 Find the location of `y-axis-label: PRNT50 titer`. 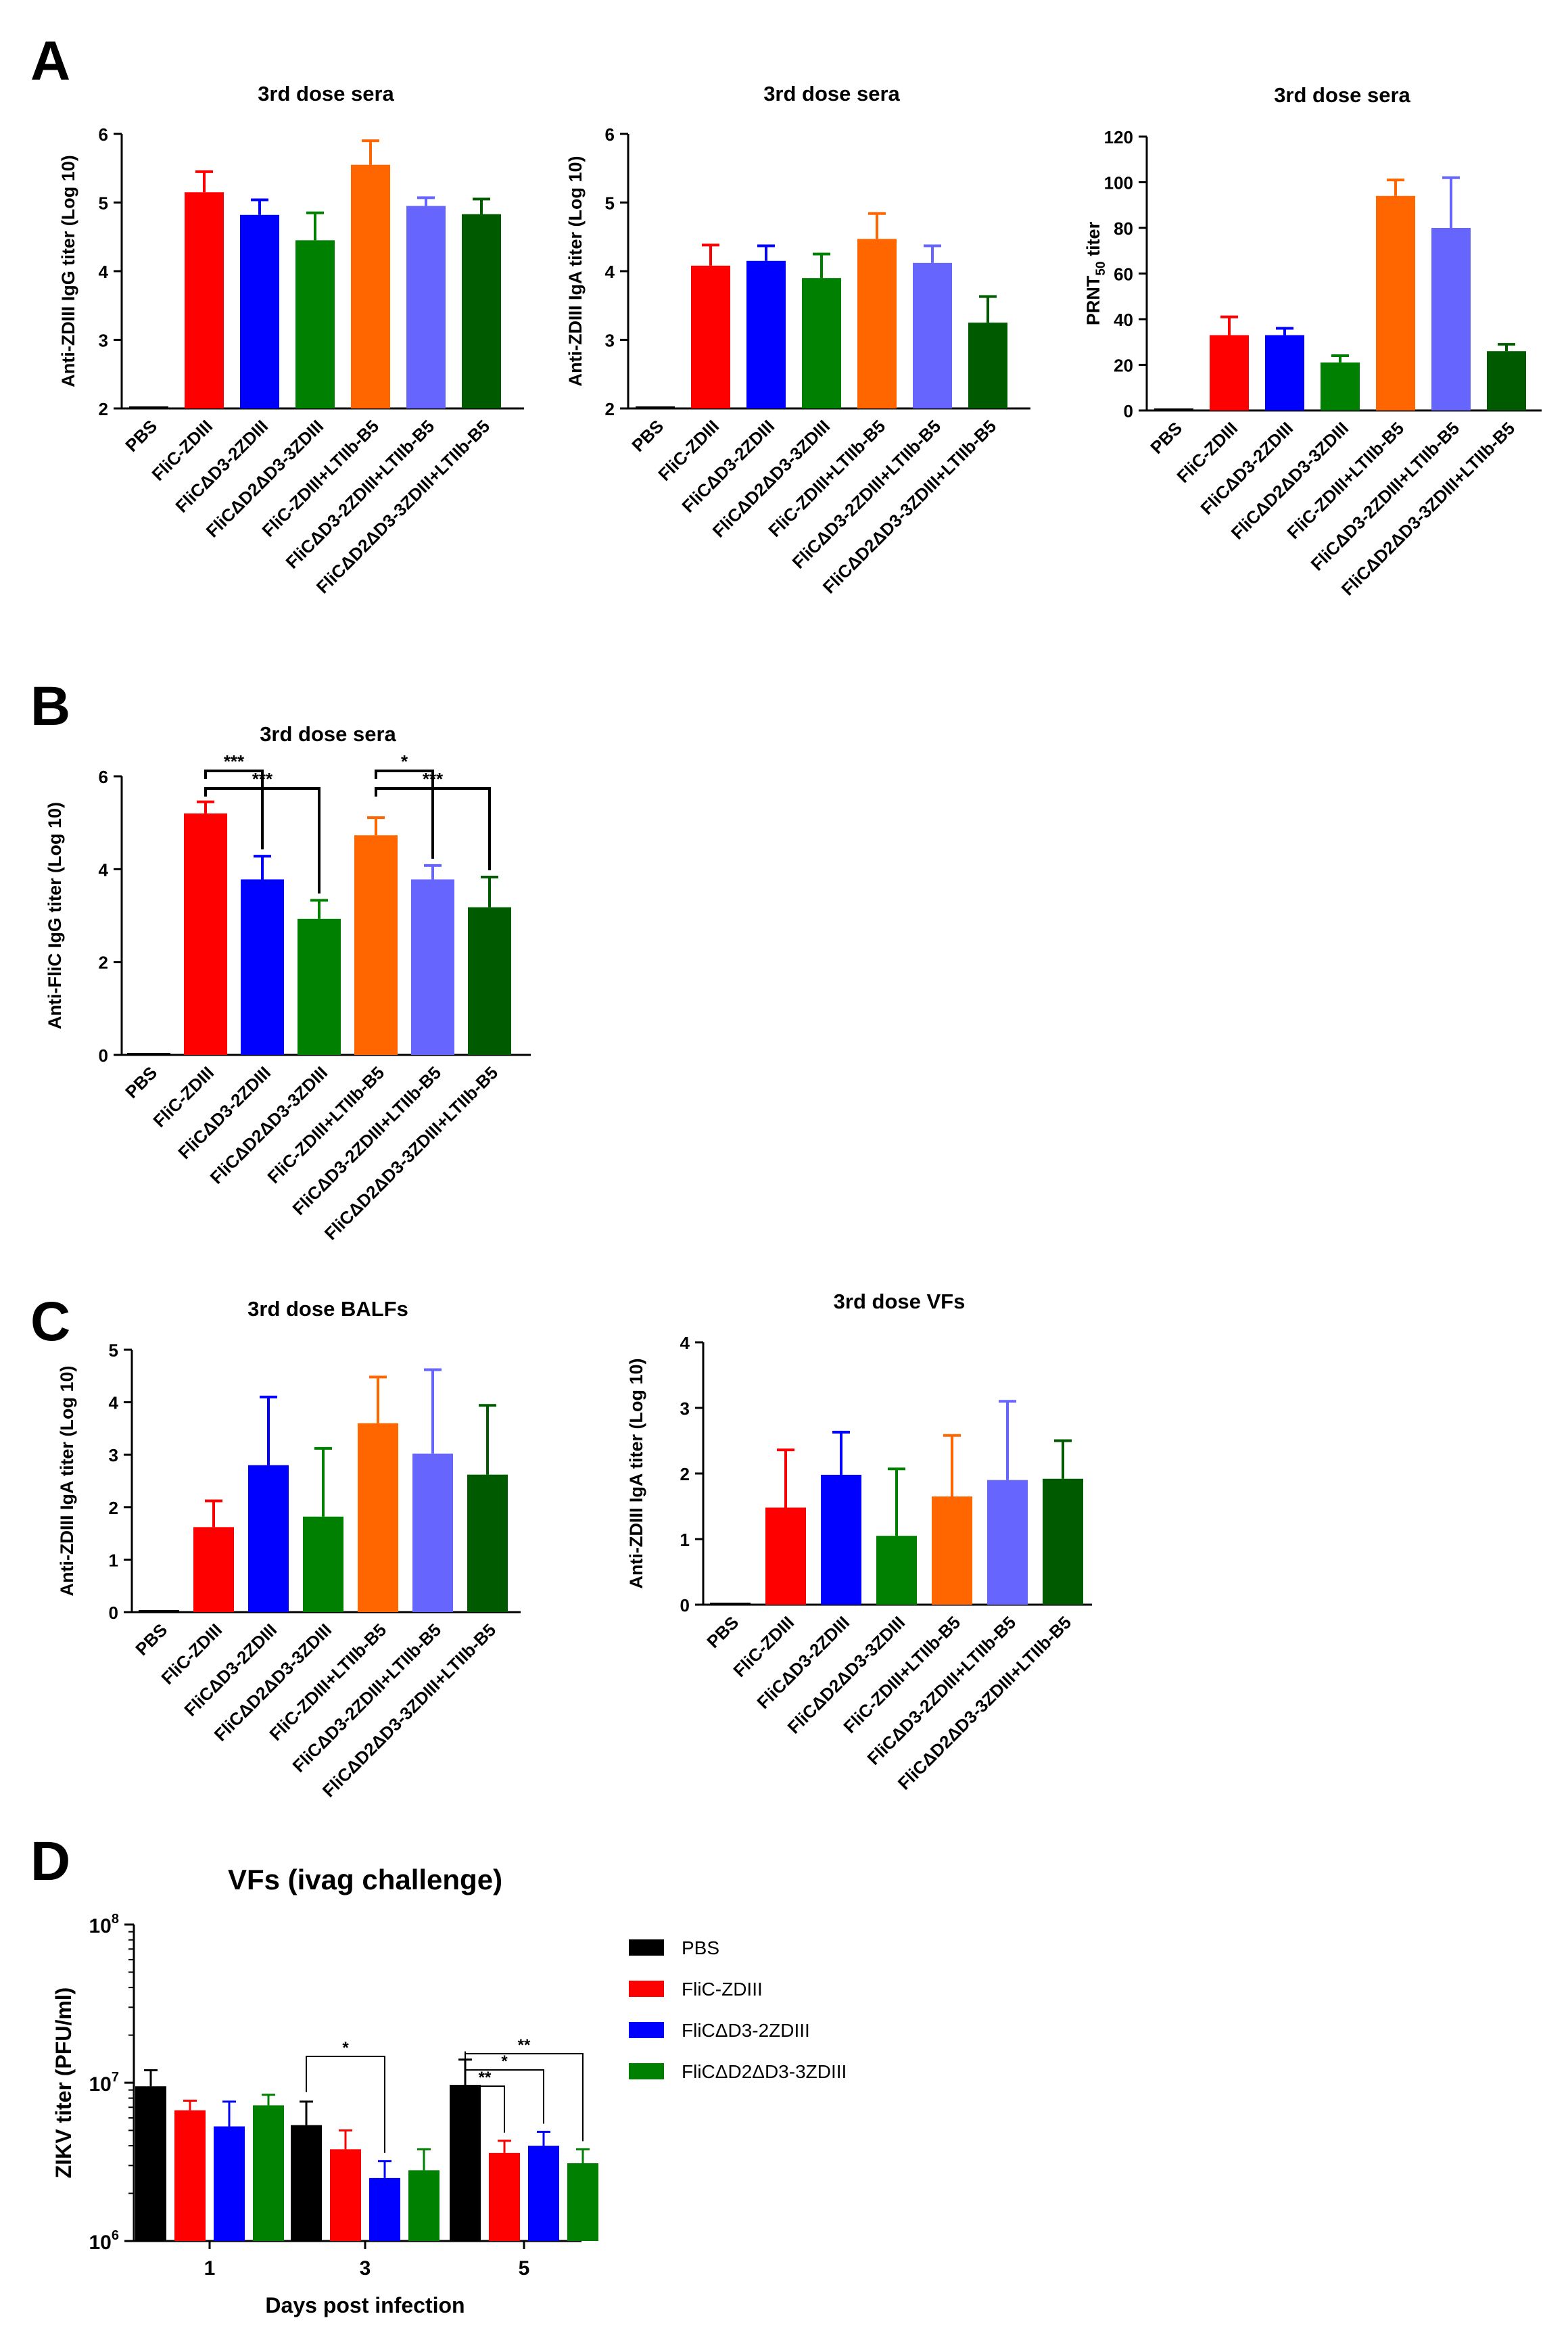

y-axis-label: PRNT50 titer is located at coordinates (1095, 273).